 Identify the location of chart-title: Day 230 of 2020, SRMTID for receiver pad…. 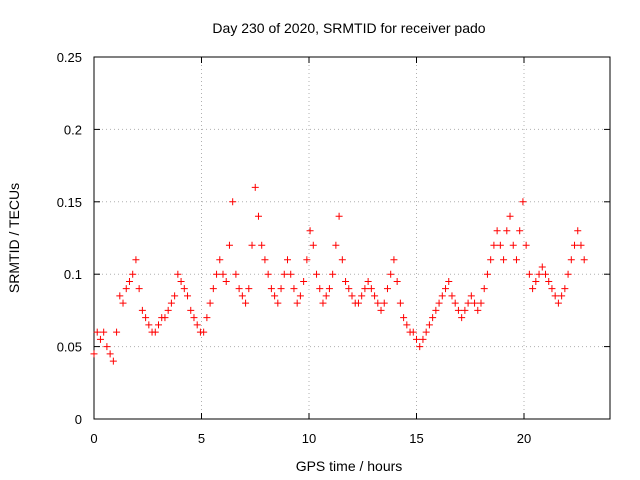
(348, 28).